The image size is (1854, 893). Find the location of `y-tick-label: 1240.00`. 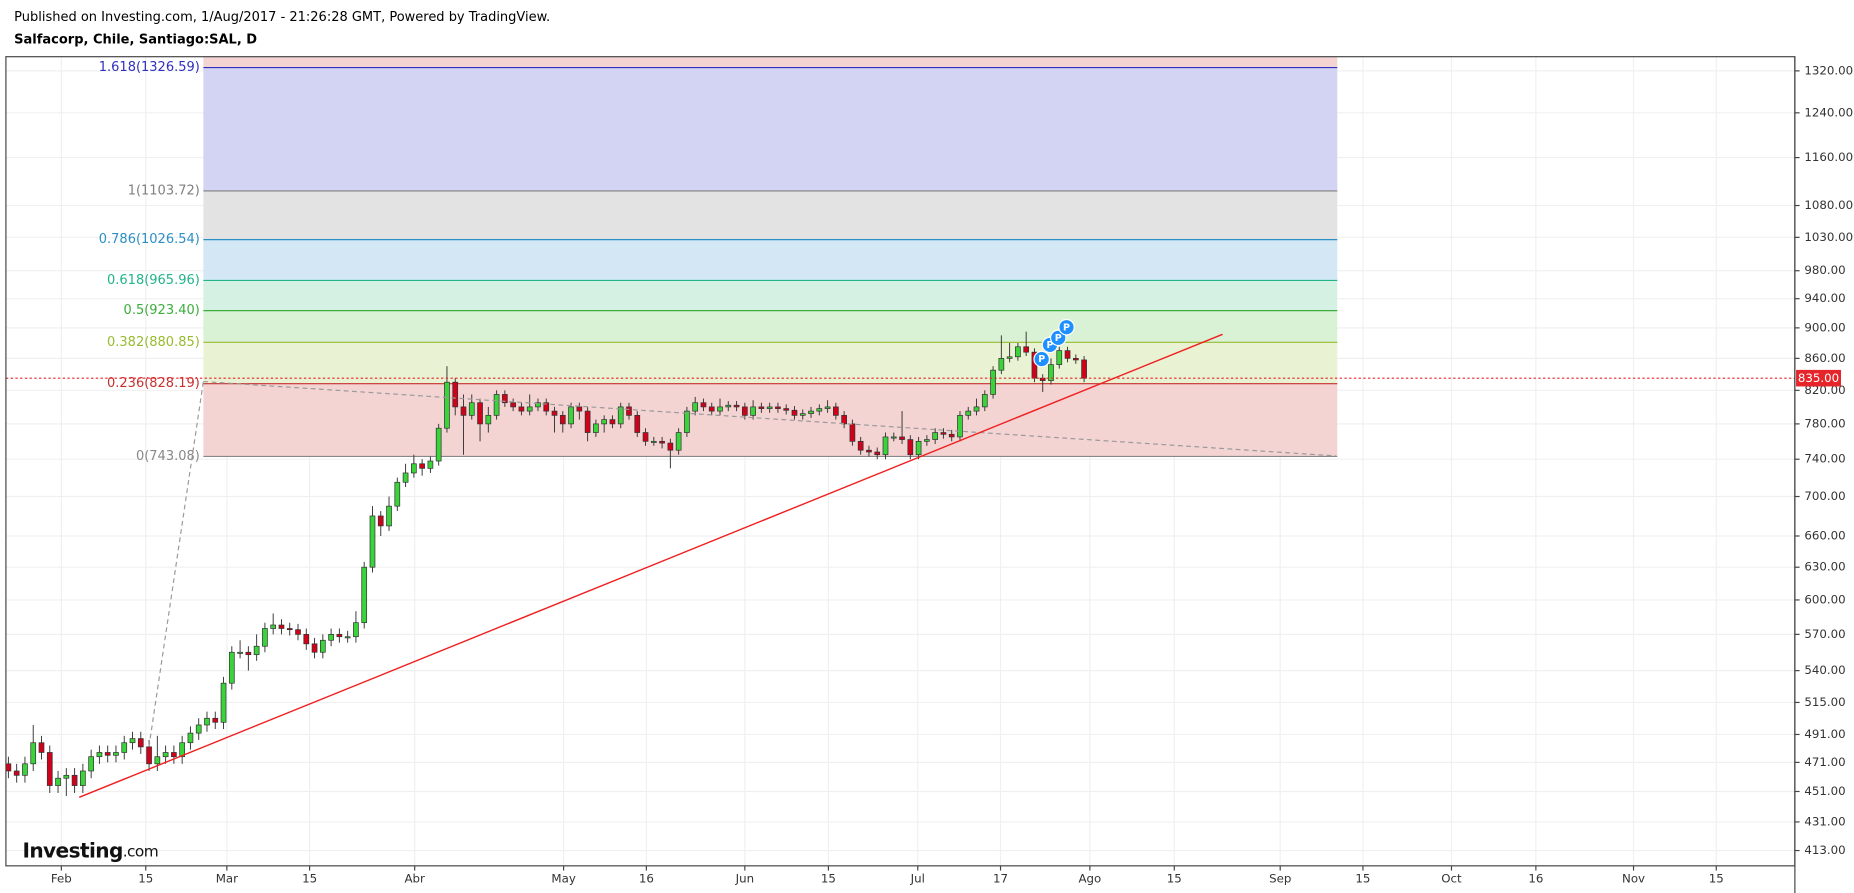

y-tick-label: 1240.00 is located at coordinates (1828, 112).